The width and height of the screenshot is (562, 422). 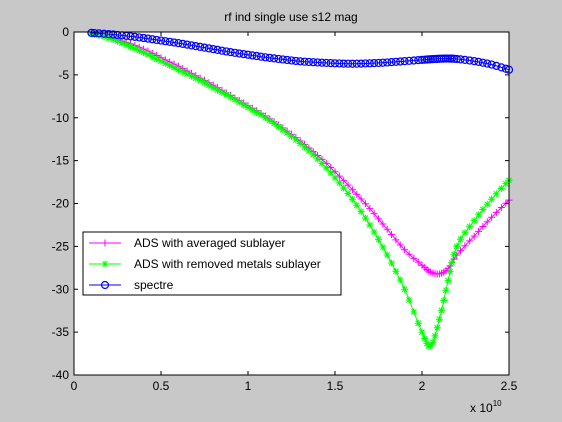 I want to click on x-tick-label: 2.5, so click(x=509, y=386).